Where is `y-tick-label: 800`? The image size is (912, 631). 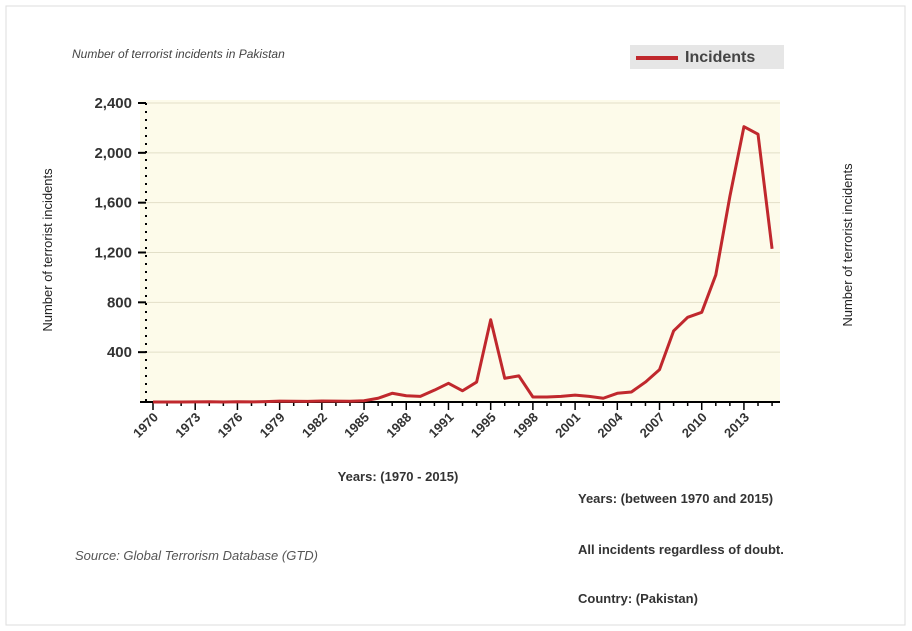 y-tick-label: 800 is located at coordinates (119, 302).